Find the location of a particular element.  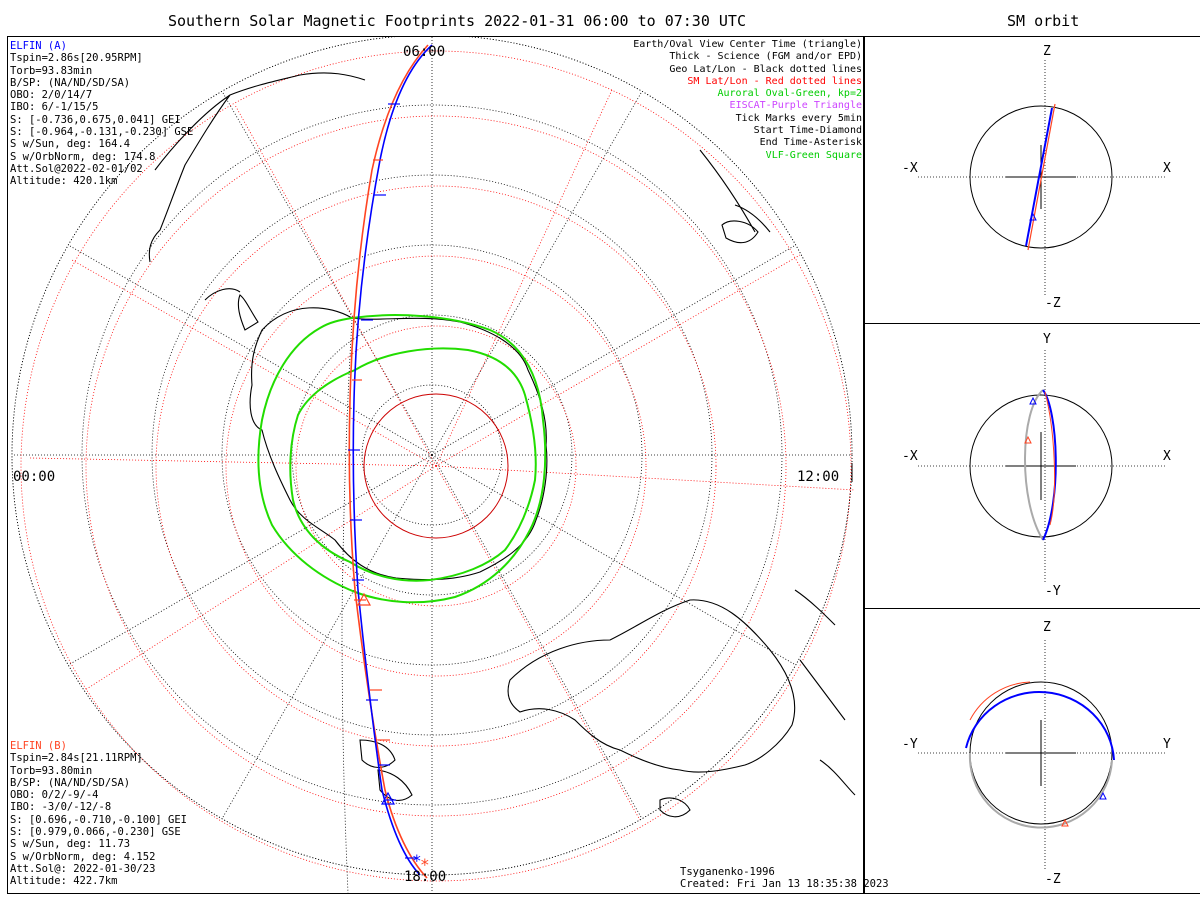

orbit-yz-elfin-b is located at coordinates (1000, 701).